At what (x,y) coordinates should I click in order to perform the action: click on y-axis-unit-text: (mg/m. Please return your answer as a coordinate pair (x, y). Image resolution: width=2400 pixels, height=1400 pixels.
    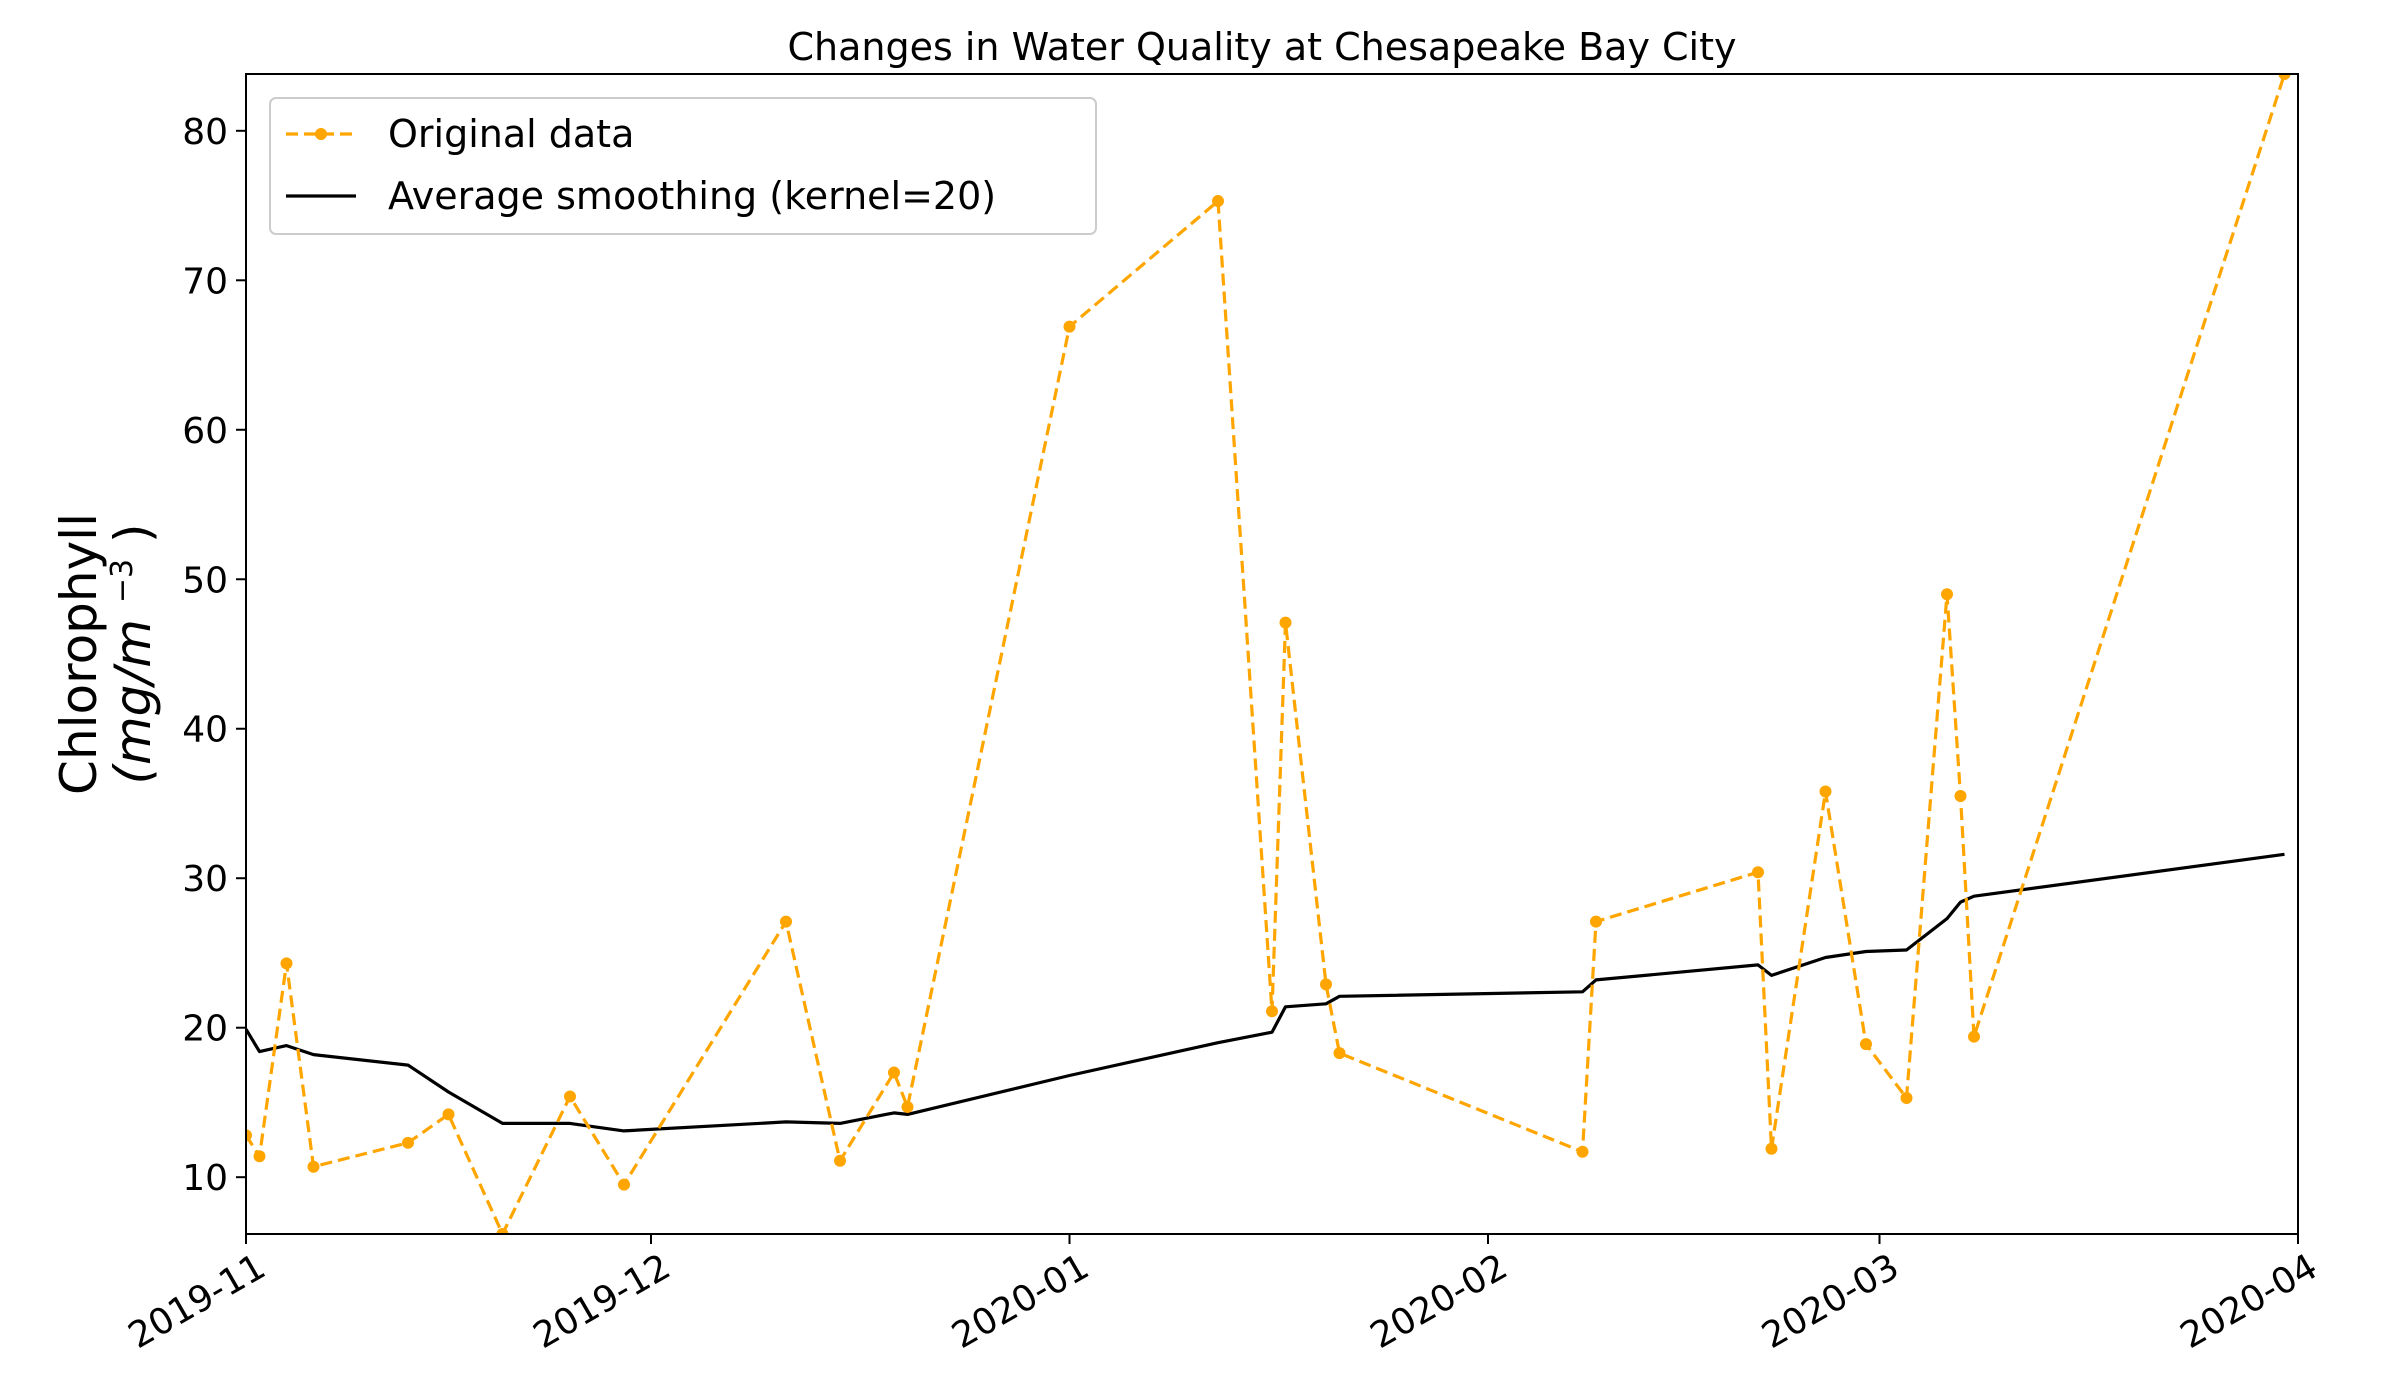
    Looking at the image, I should click on (133, 702).